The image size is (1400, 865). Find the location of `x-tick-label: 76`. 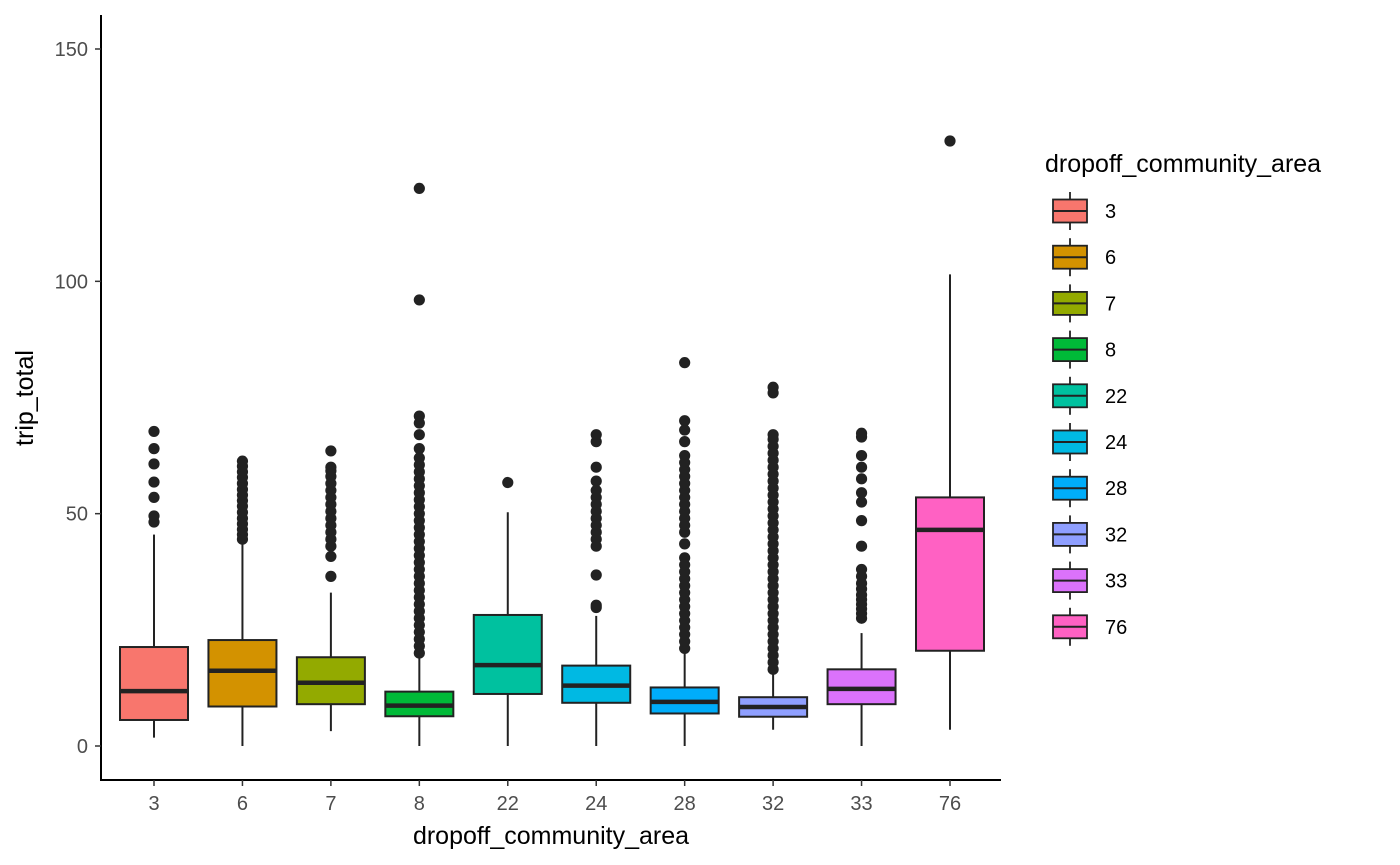

x-tick-label: 76 is located at coordinates (950, 804).